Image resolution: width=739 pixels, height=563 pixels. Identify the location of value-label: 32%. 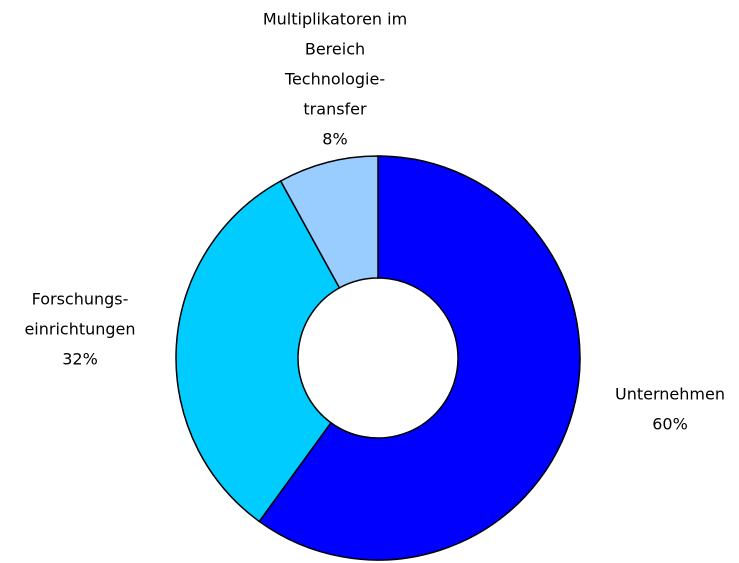
(80, 359).